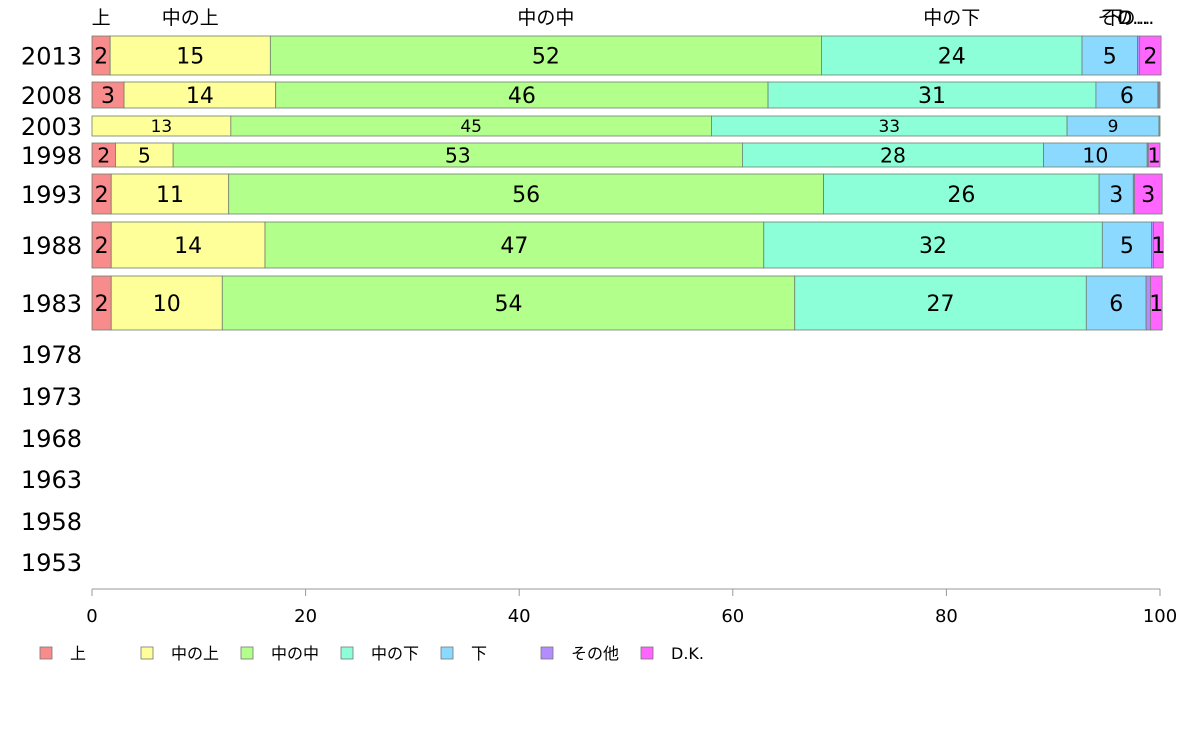 The height and width of the screenshot is (736, 1188). Describe the element at coordinates (195, 653) in the screenshot. I see `legend-label: 中の上` at that location.